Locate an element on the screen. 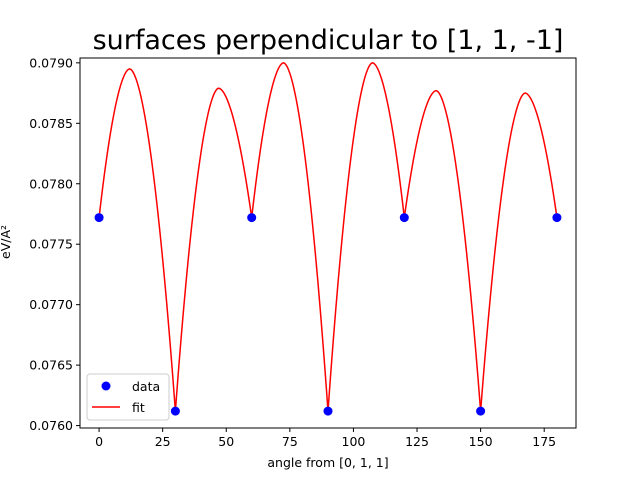 The height and width of the screenshot is (480, 640). x-tick-label: 75 is located at coordinates (290, 441).